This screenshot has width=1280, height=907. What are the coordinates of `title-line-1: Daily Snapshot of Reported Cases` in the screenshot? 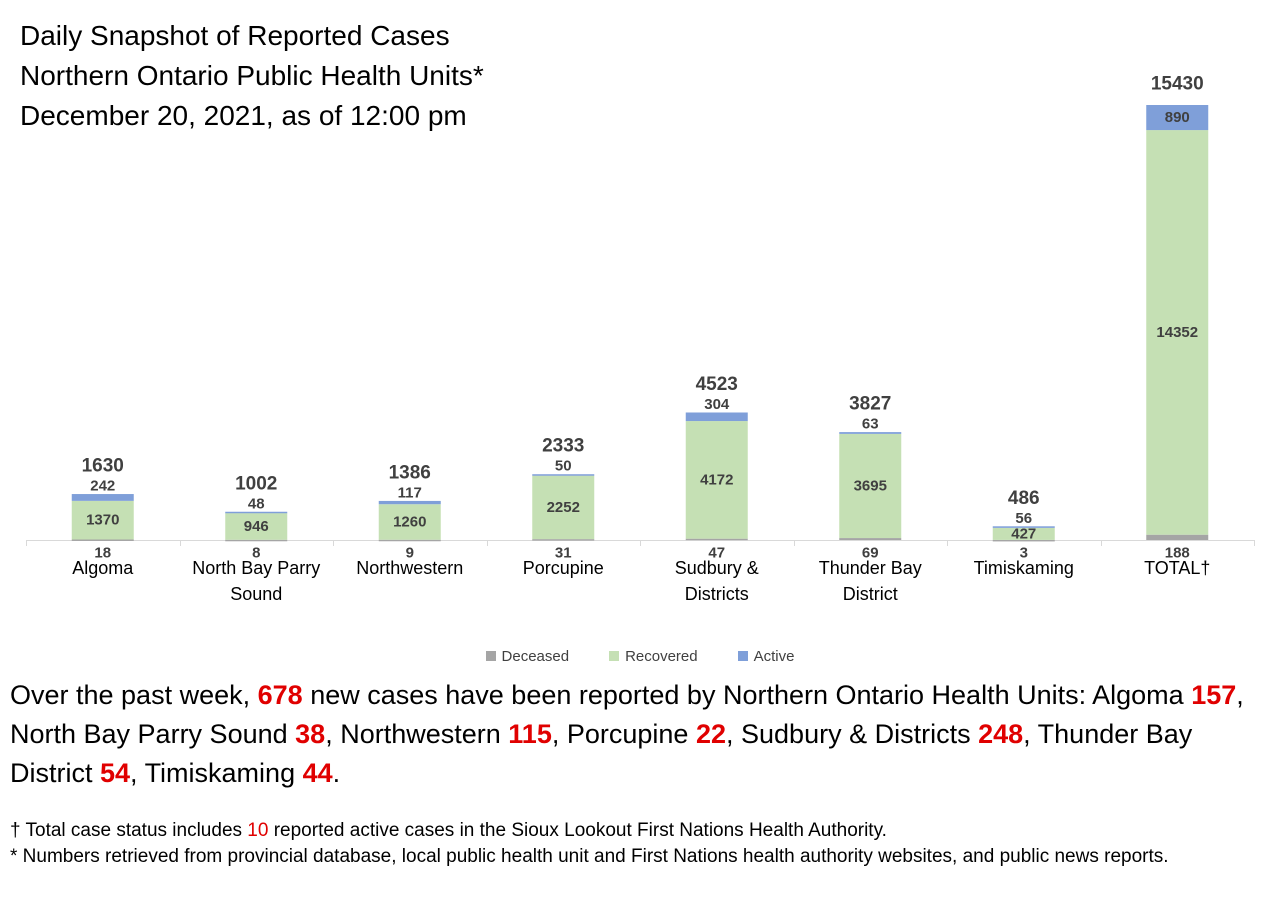 It's located at (235, 35).